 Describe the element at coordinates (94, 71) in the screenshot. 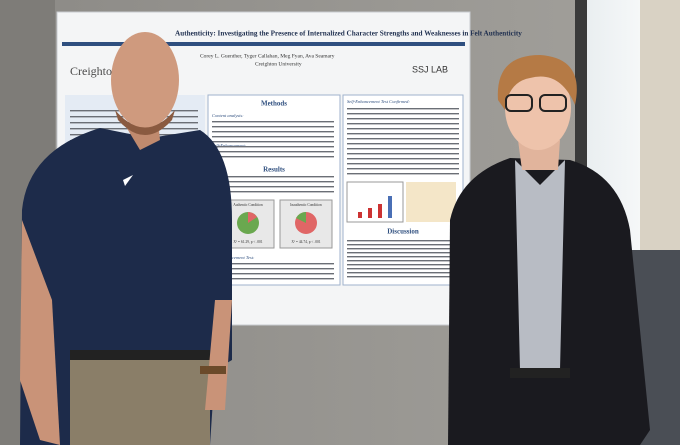

I see `logo-left: Creighton` at that location.